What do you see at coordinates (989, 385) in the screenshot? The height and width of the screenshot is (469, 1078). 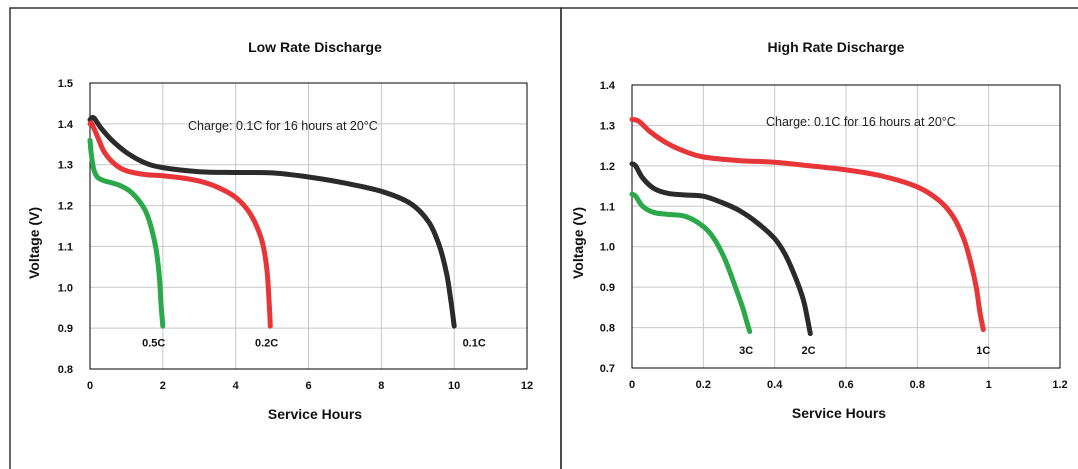 I see `x-tick-label: 1` at bounding box center [989, 385].